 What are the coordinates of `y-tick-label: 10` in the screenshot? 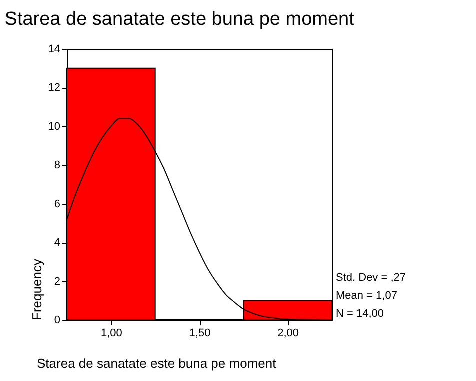 It's located at (54, 126).